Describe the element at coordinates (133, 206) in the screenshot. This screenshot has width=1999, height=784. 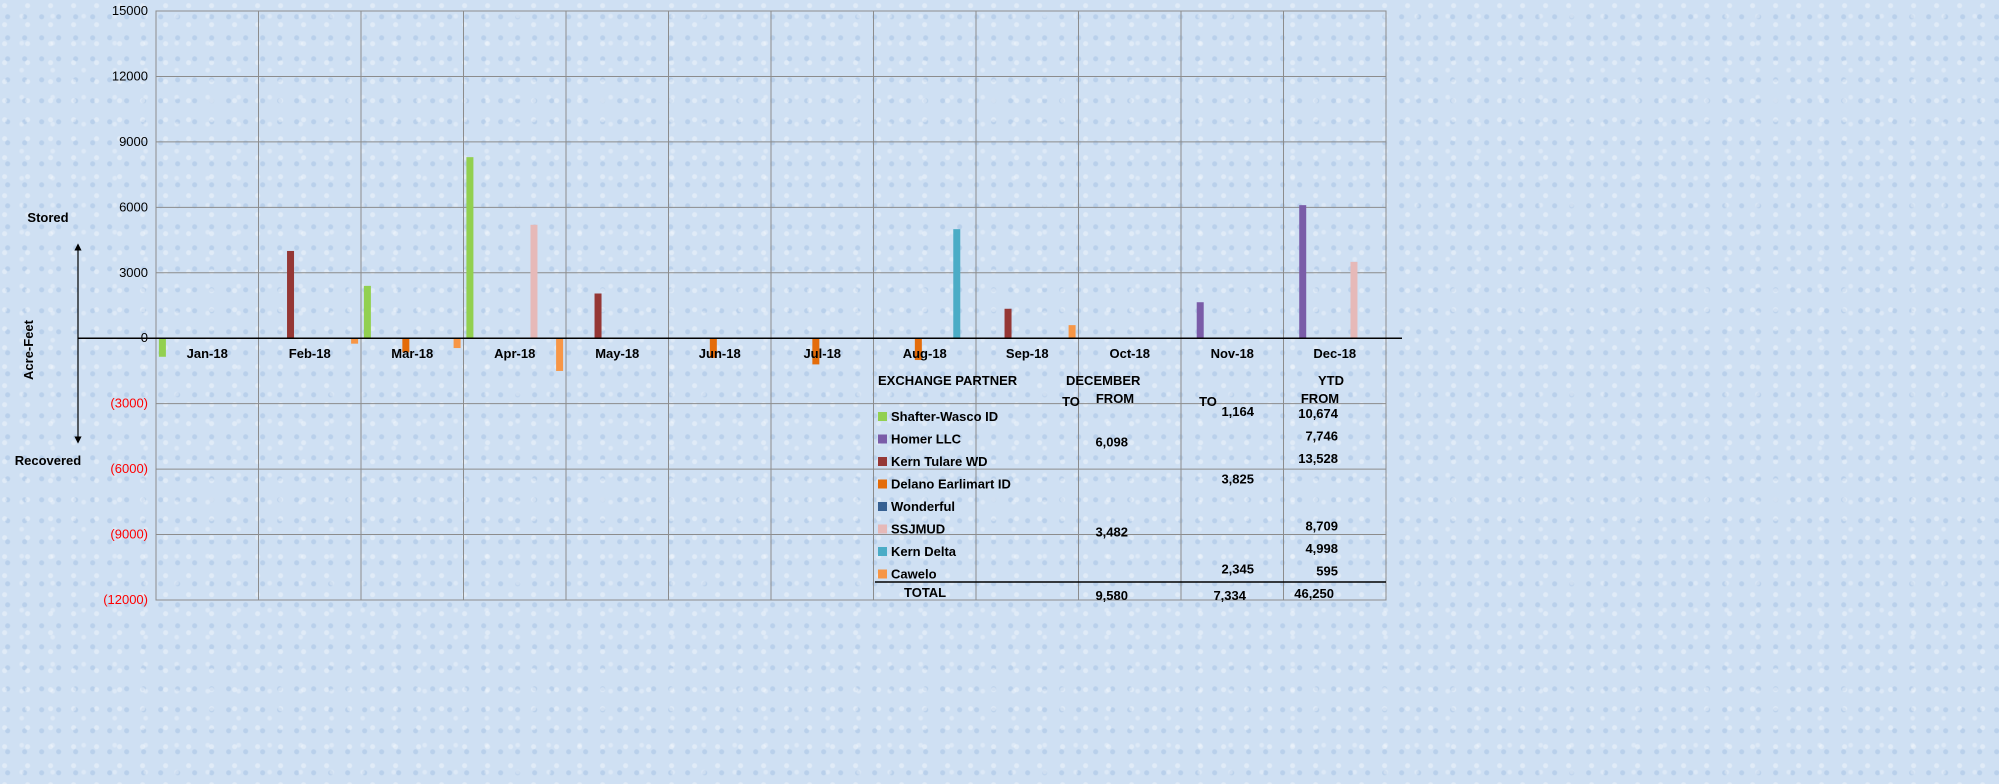
I see `y-tick-label: 6000` at that location.